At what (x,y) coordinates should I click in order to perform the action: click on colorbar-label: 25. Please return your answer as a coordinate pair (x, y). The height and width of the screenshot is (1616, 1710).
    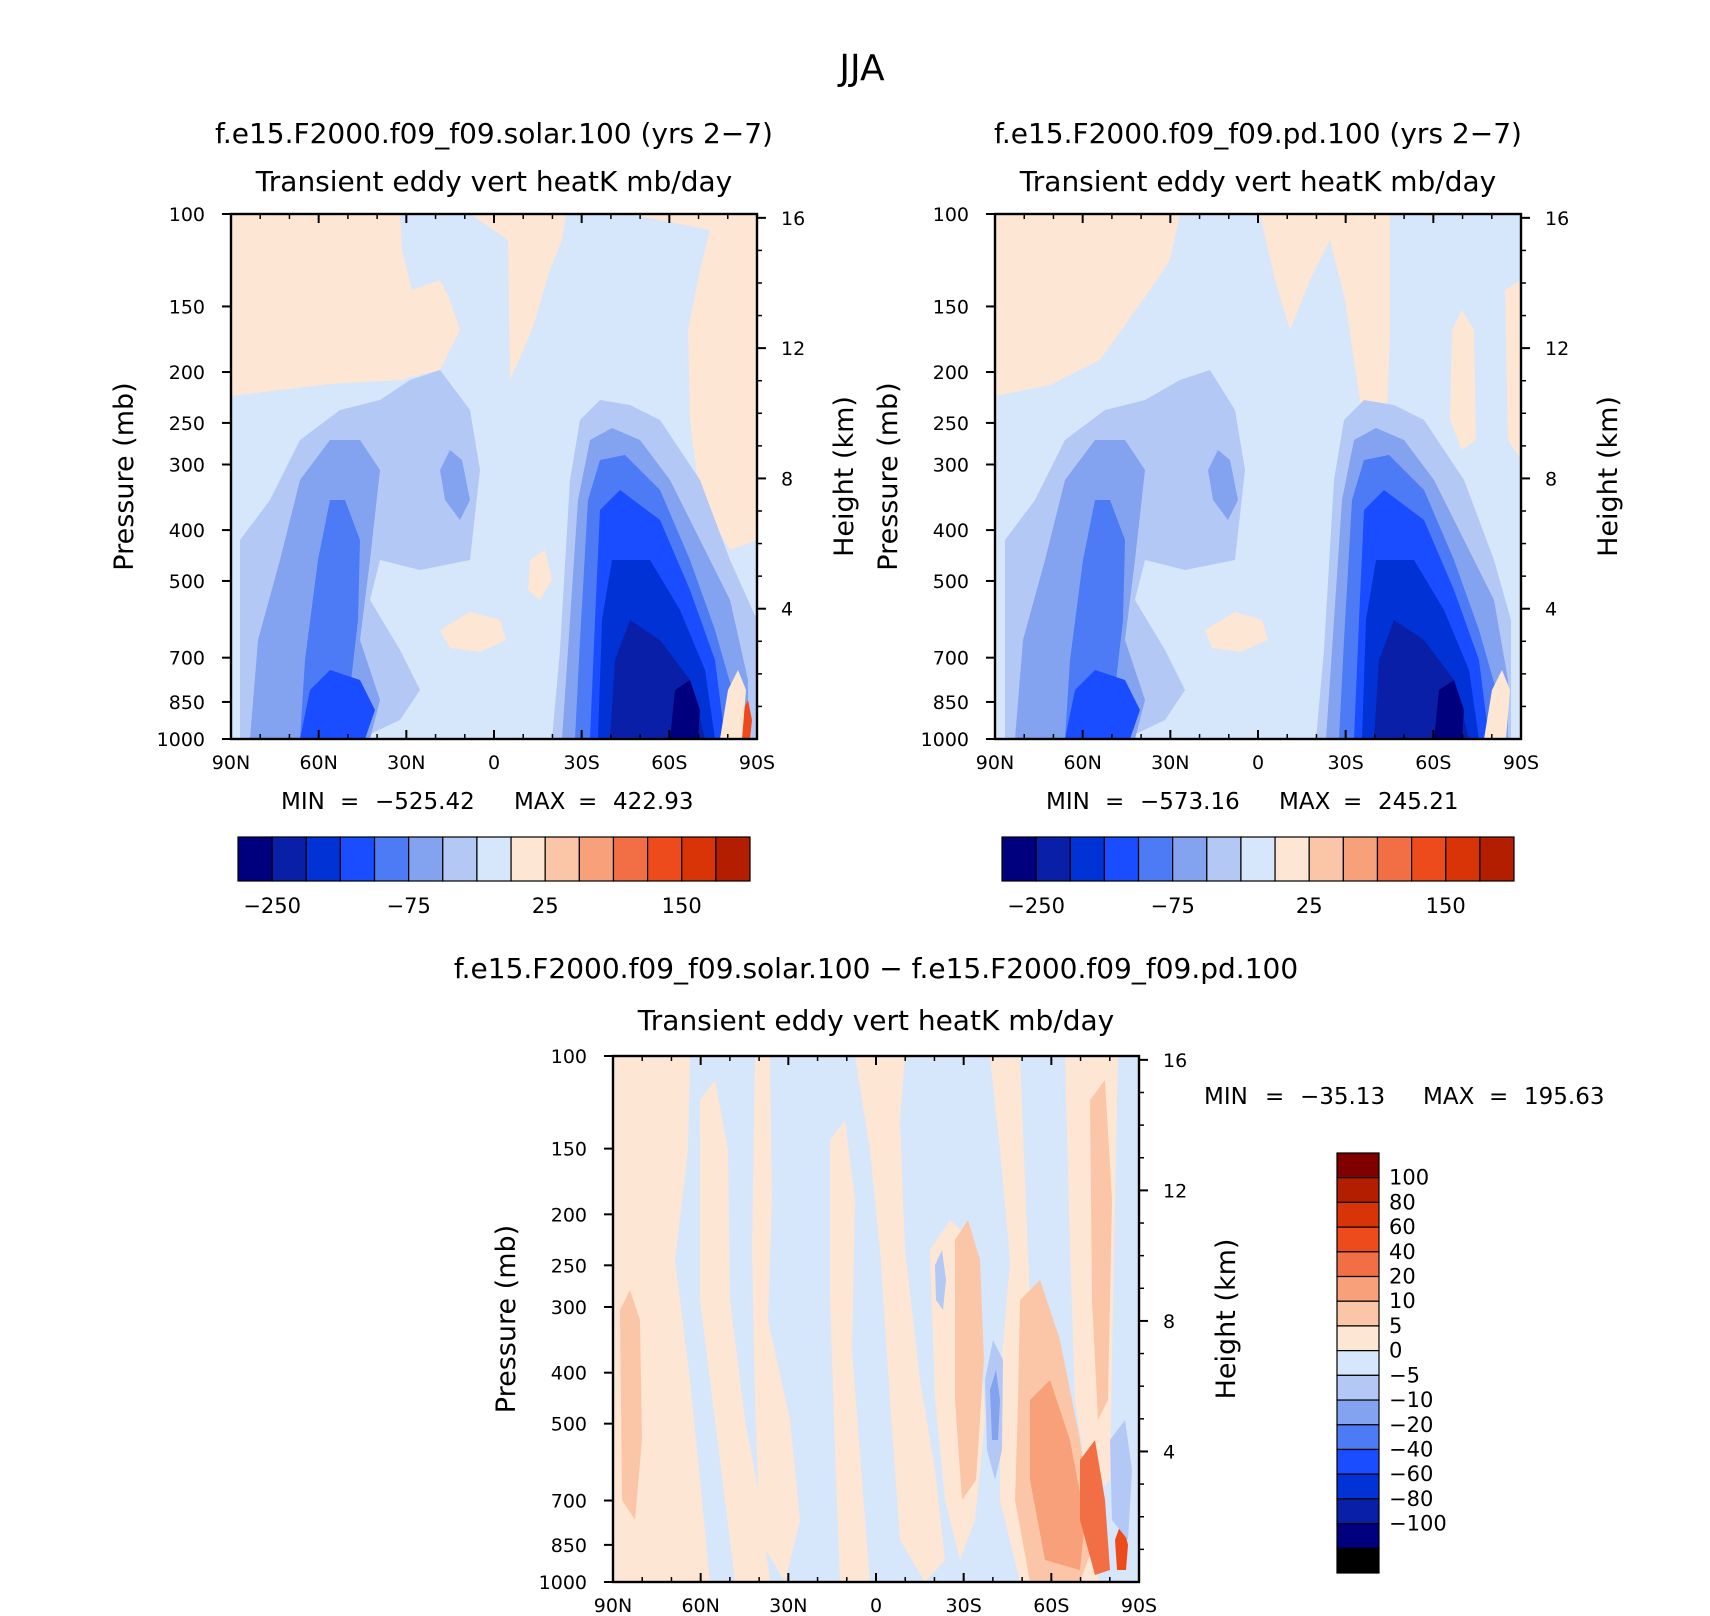
    Looking at the image, I should click on (1309, 906).